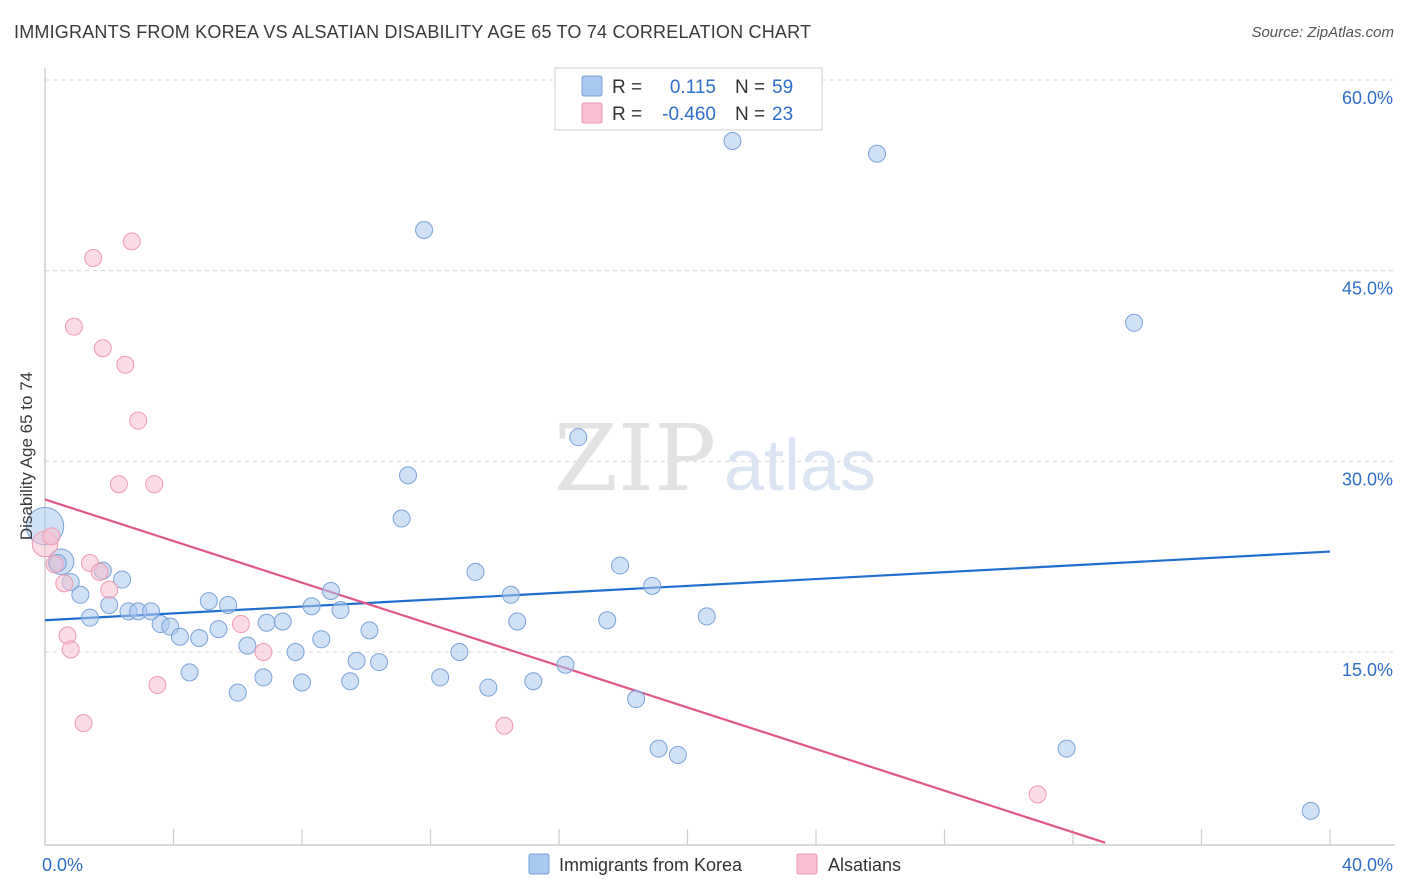  Describe the element at coordinates (62, 865) in the screenshot. I see `x-tick-label: 0.0%` at that location.